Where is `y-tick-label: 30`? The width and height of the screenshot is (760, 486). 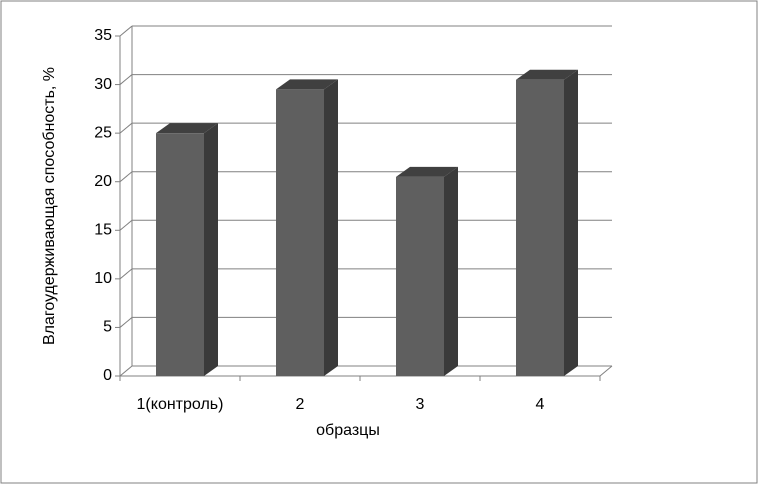 y-tick-label: 30 is located at coordinates (103, 84).